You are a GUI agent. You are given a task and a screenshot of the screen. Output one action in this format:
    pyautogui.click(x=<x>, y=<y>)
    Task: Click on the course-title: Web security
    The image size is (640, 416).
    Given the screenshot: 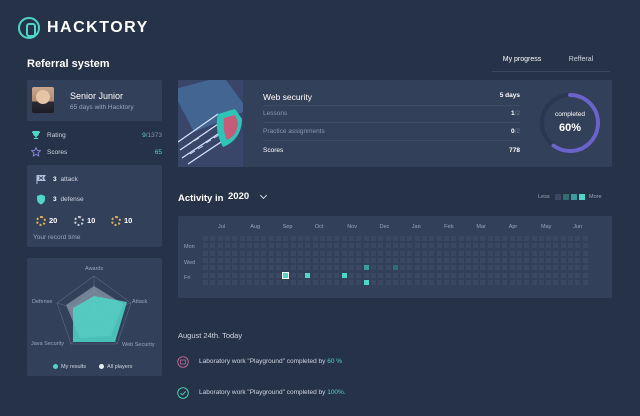 What is the action you would take?
    pyautogui.click(x=287, y=97)
    